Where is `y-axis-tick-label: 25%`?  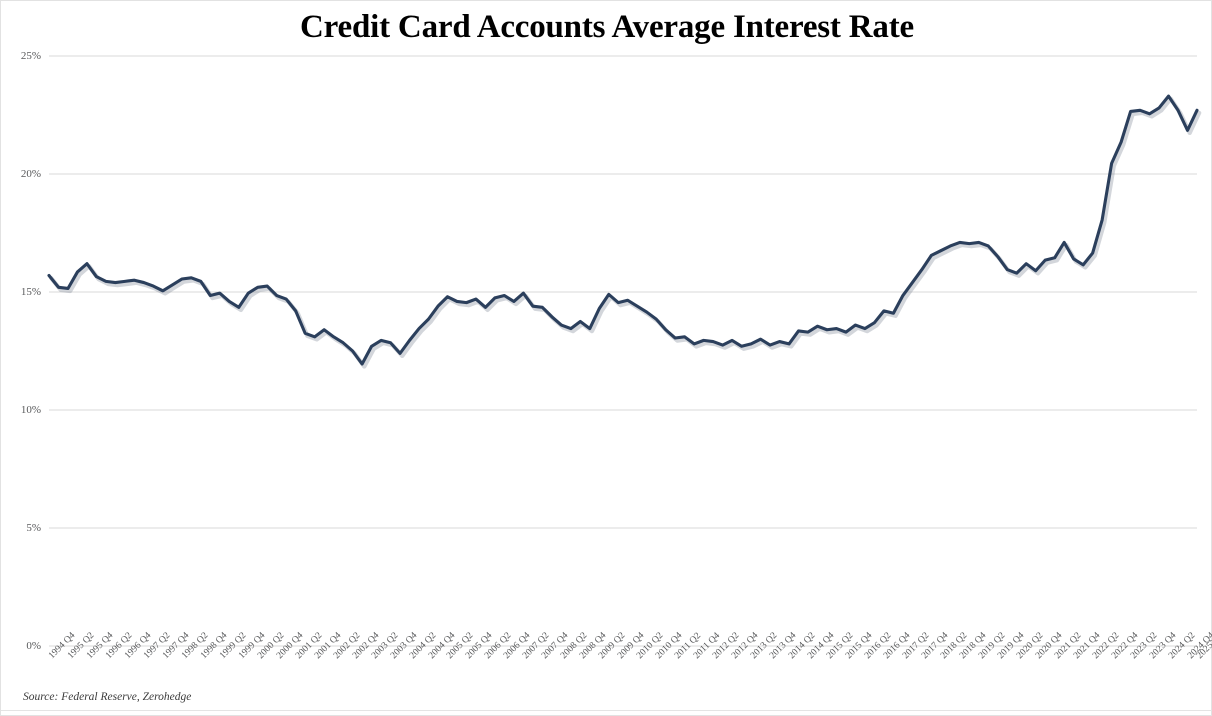
y-axis-tick-label: 25% is located at coordinates (30, 56).